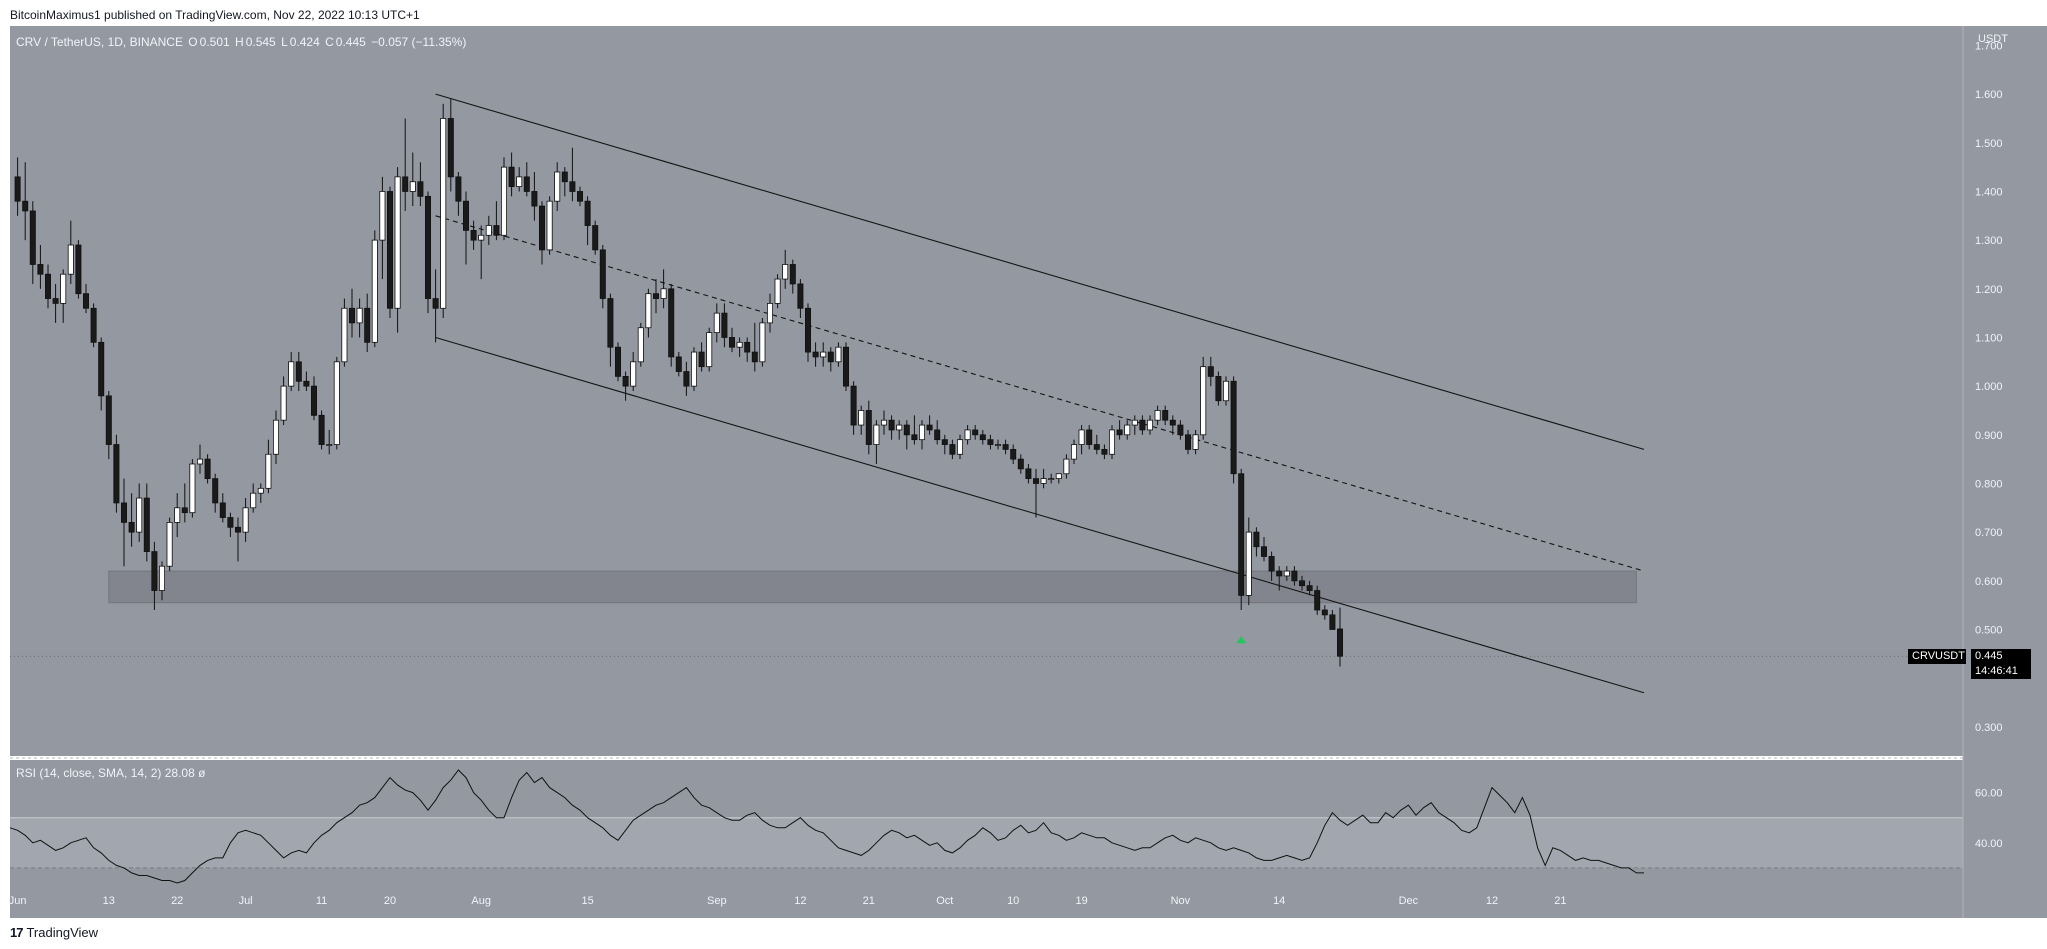  Describe the element at coordinates (1409, 901) in the screenshot. I see `time-tick-label: Dec` at that location.